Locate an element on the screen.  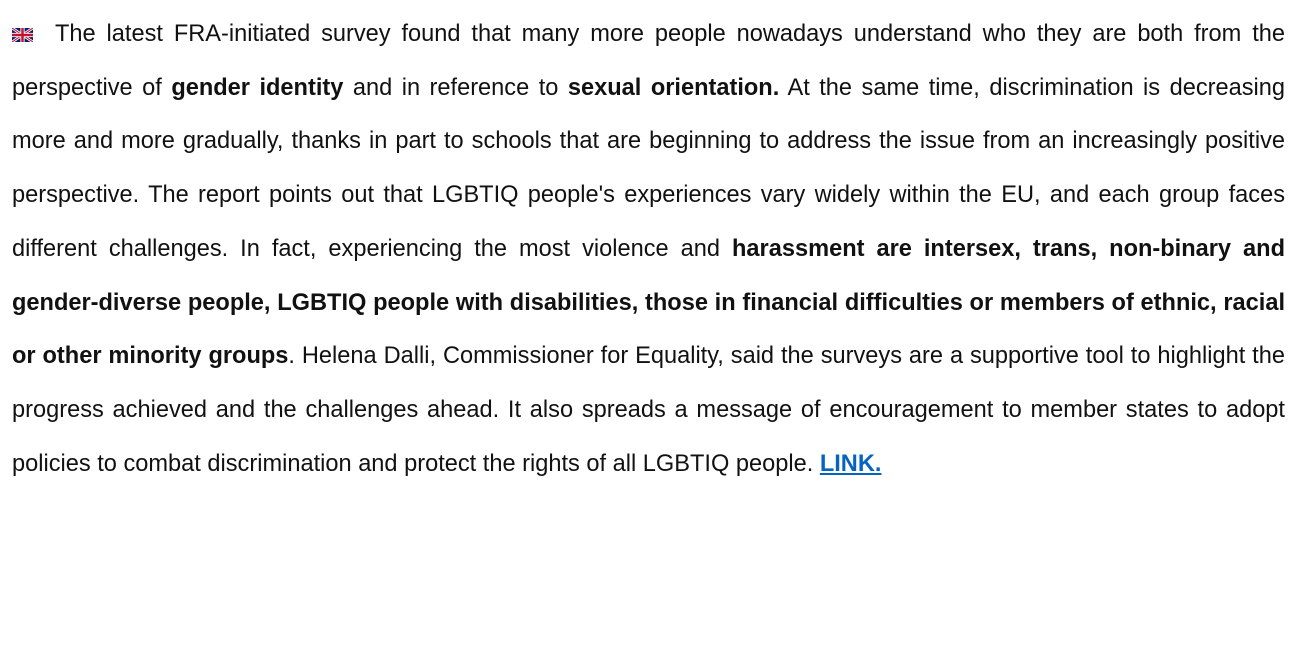
link: LINK. is located at coordinates (850, 463).